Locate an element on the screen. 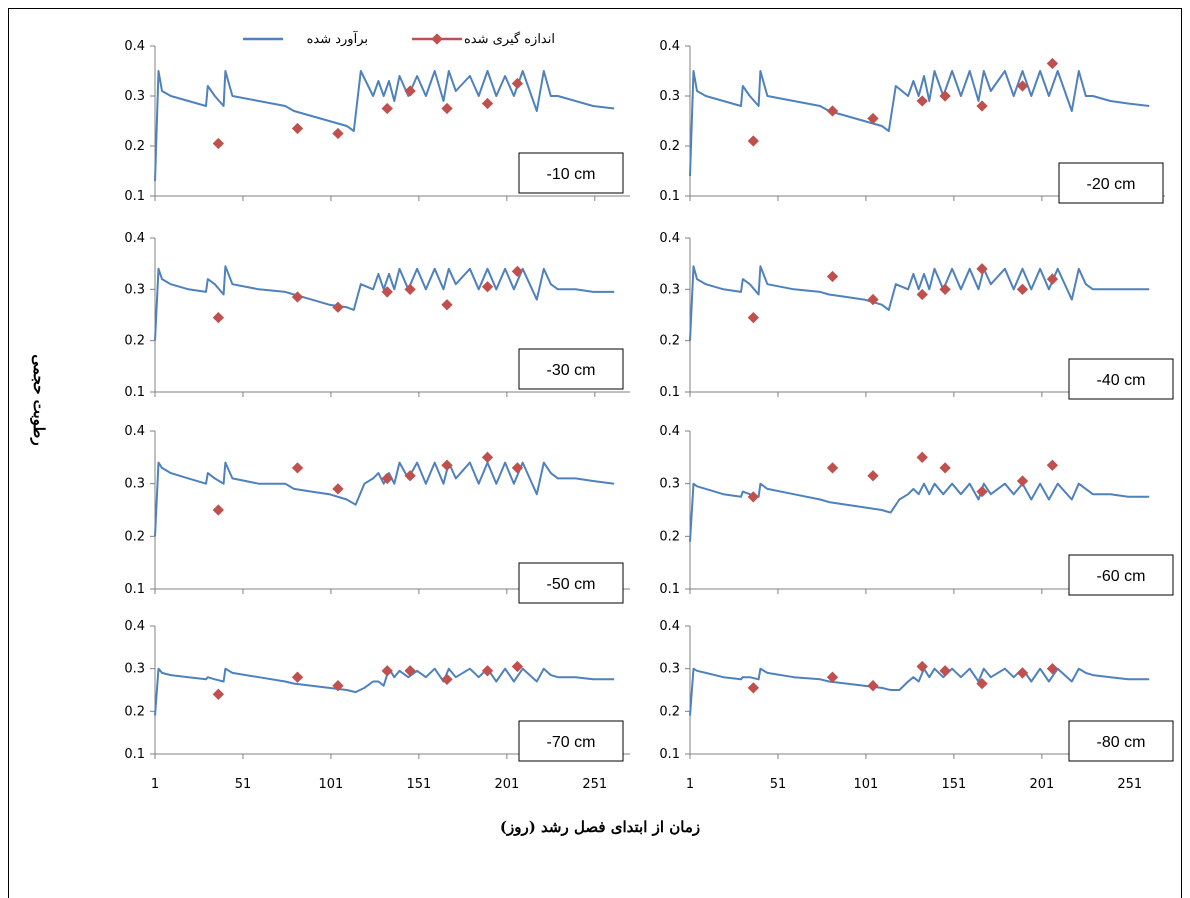 The width and height of the screenshot is (1190, 898). panel-40cm: 0.1 0.2 0.3 0.4 -40 cm is located at coordinates (916, 315).